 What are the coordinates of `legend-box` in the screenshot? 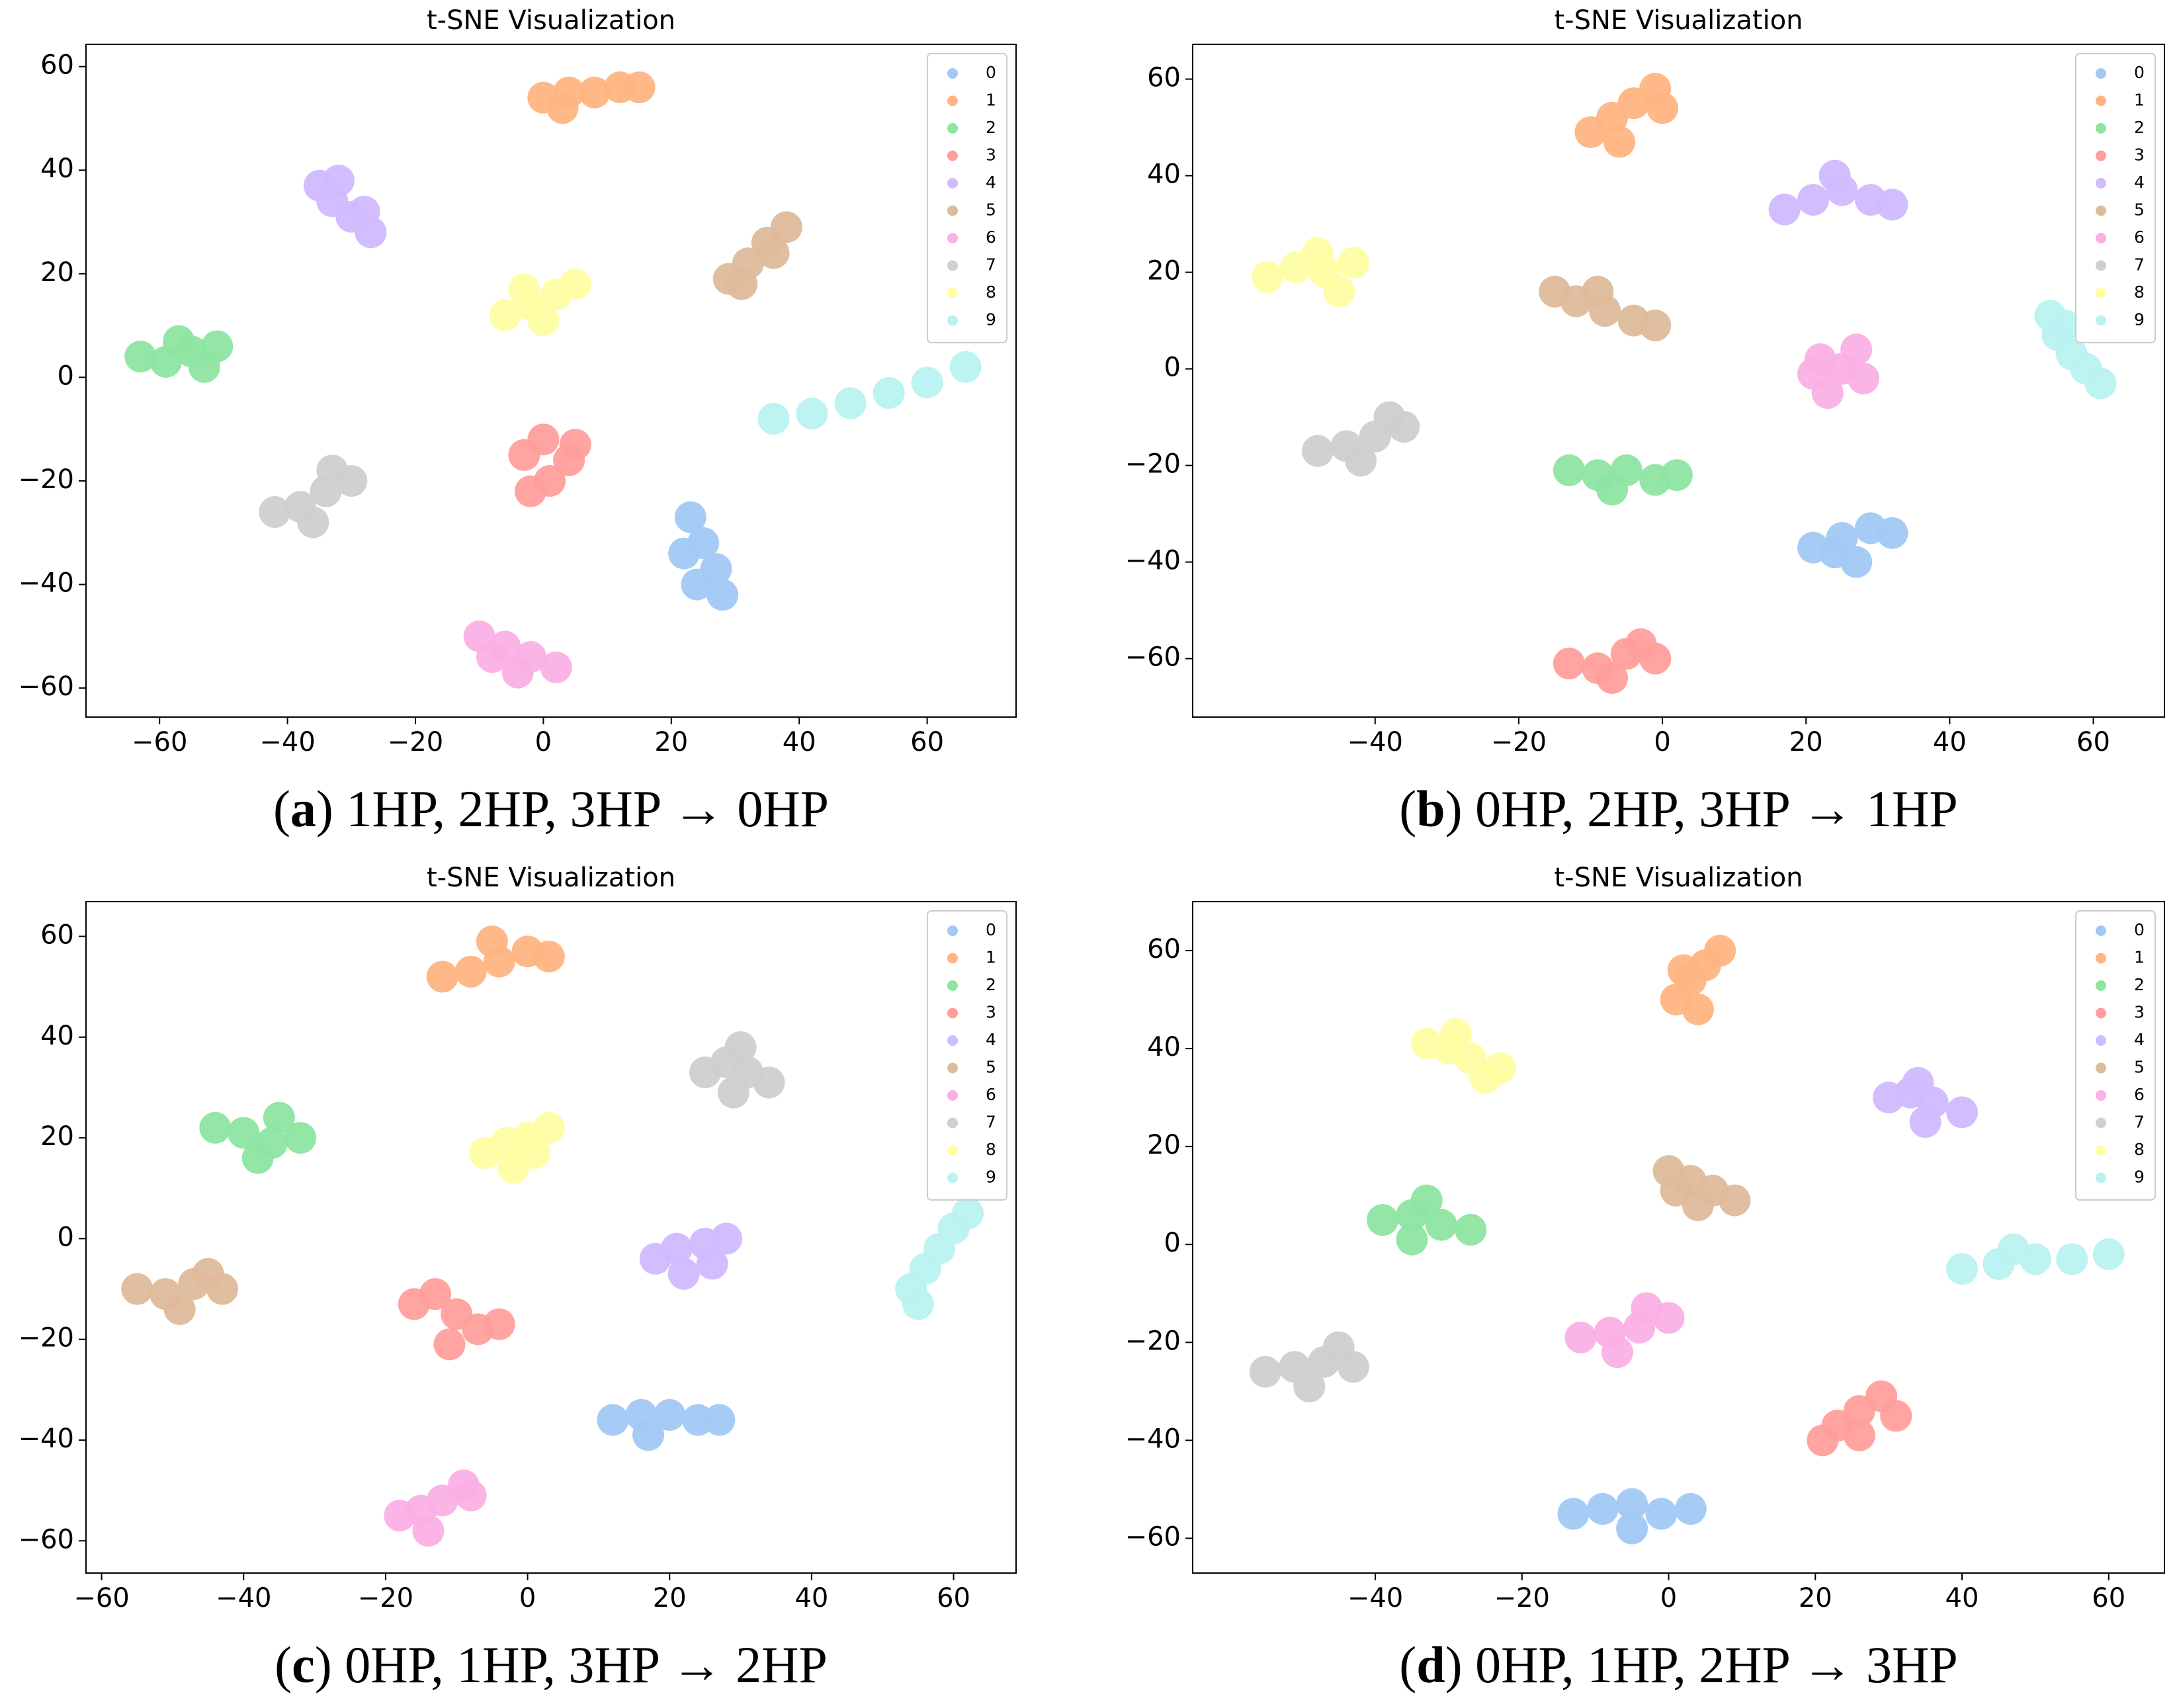 It's located at (967, 1055).